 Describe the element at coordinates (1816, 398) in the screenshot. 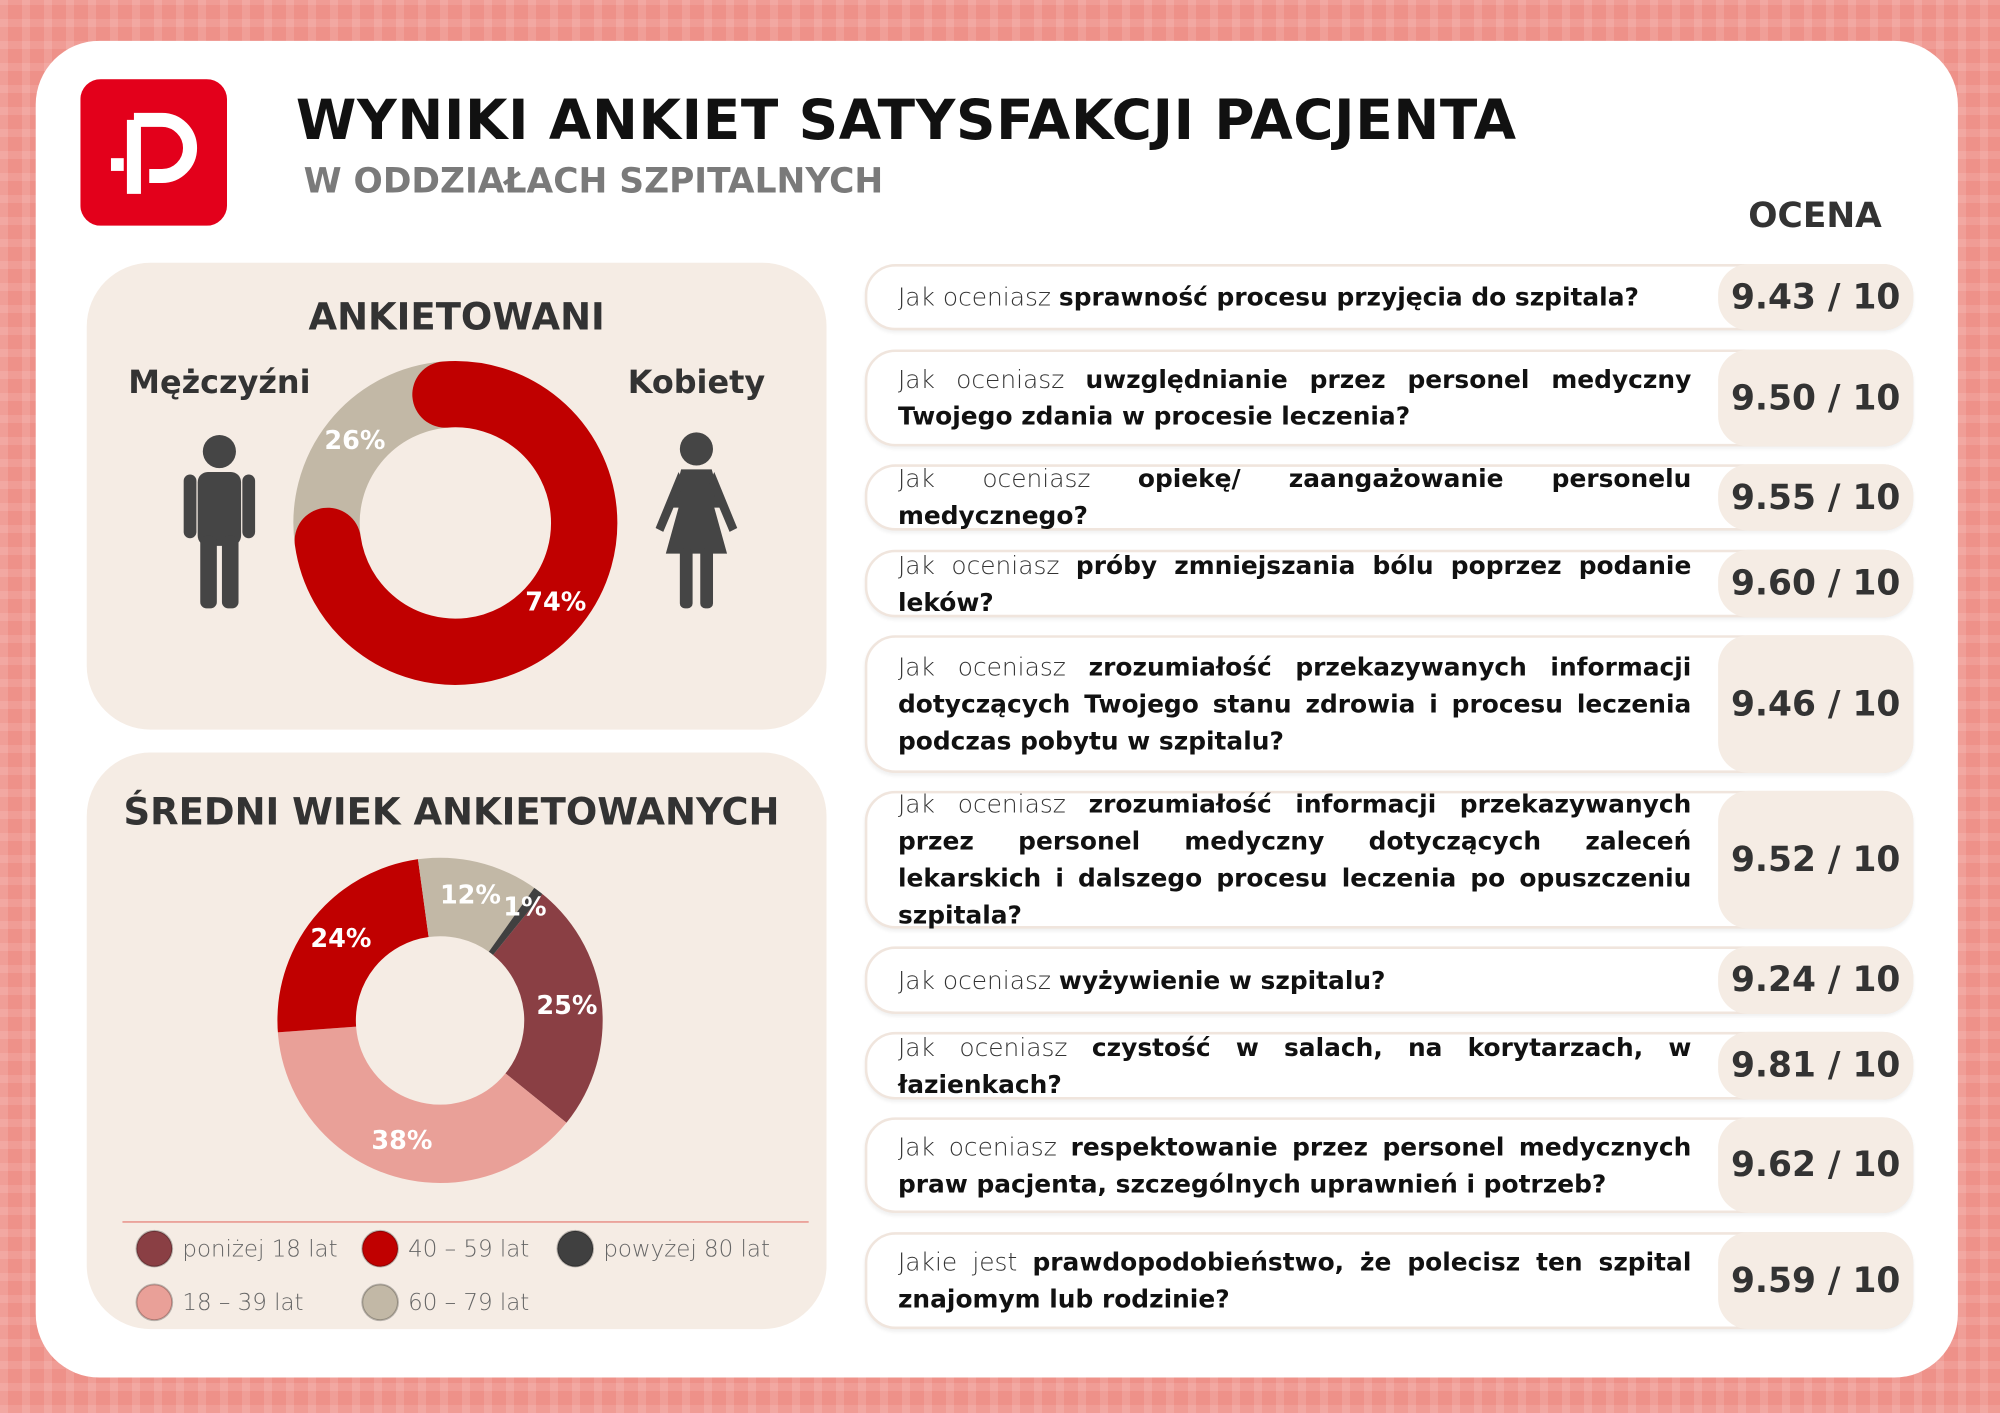

I see `score: 9.50 / 10` at that location.